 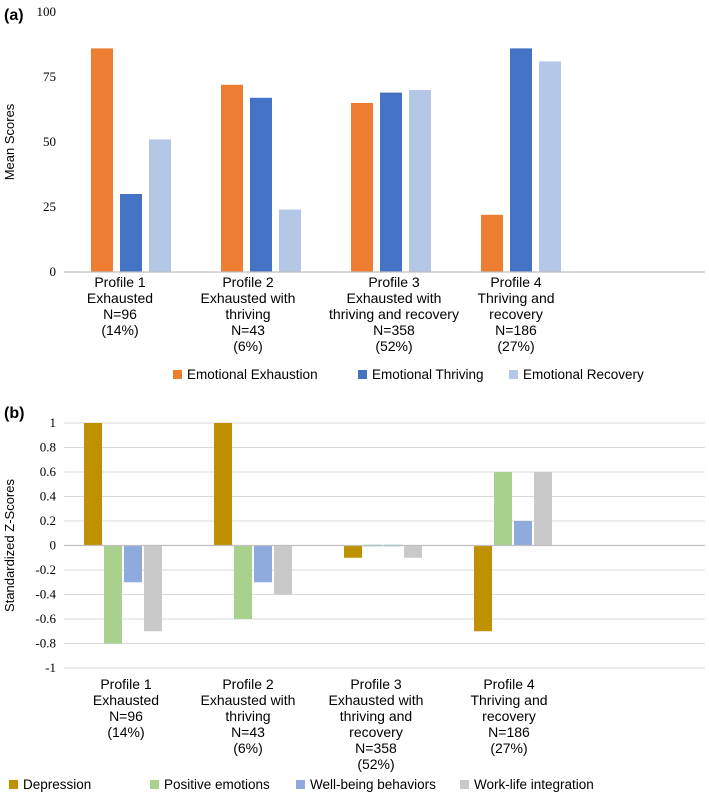 I want to click on panel-a-category-label-line: (52%), so click(x=393, y=346).